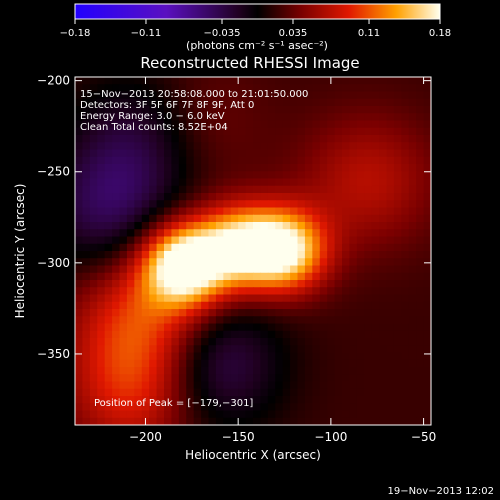 This screenshot has width=500, height=500. Describe the element at coordinates (20, 251) in the screenshot. I see `y-axis-label: Heliocentric Y (arcsec)` at that location.